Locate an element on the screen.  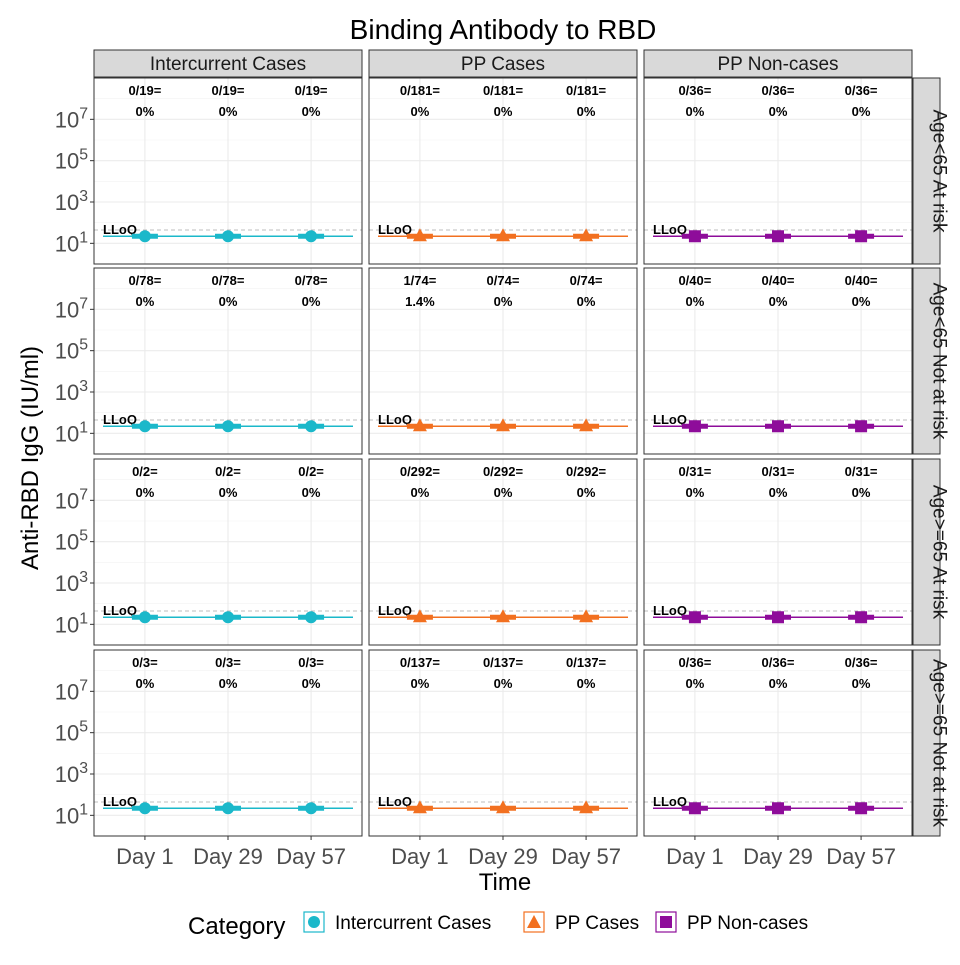
row-strip-label: Age<65 At risk is located at coordinates (939, 171).